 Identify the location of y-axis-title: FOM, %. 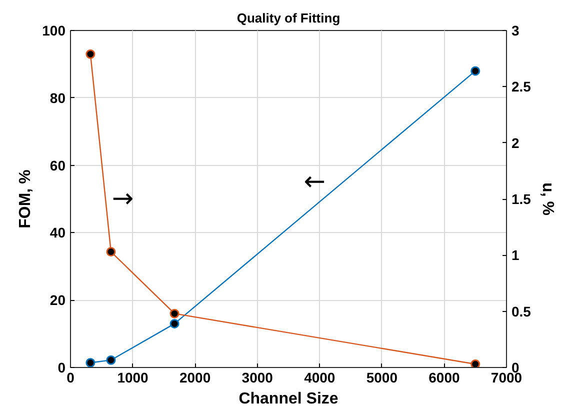
(25, 199).